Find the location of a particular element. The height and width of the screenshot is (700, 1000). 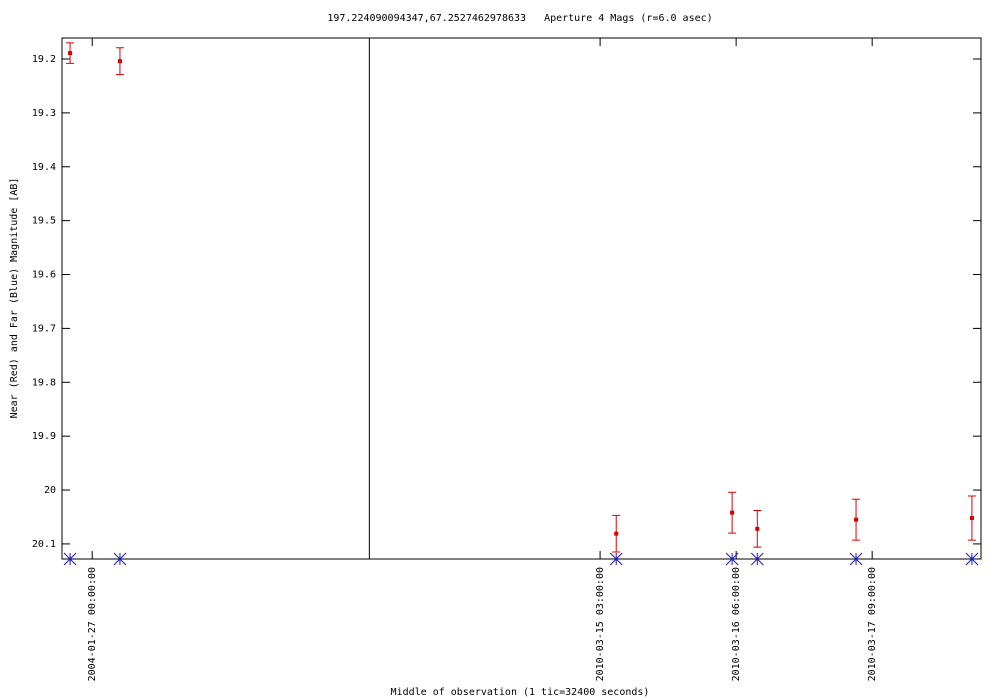

y-tick-label: 20.1 is located at coordinates (44, 544).